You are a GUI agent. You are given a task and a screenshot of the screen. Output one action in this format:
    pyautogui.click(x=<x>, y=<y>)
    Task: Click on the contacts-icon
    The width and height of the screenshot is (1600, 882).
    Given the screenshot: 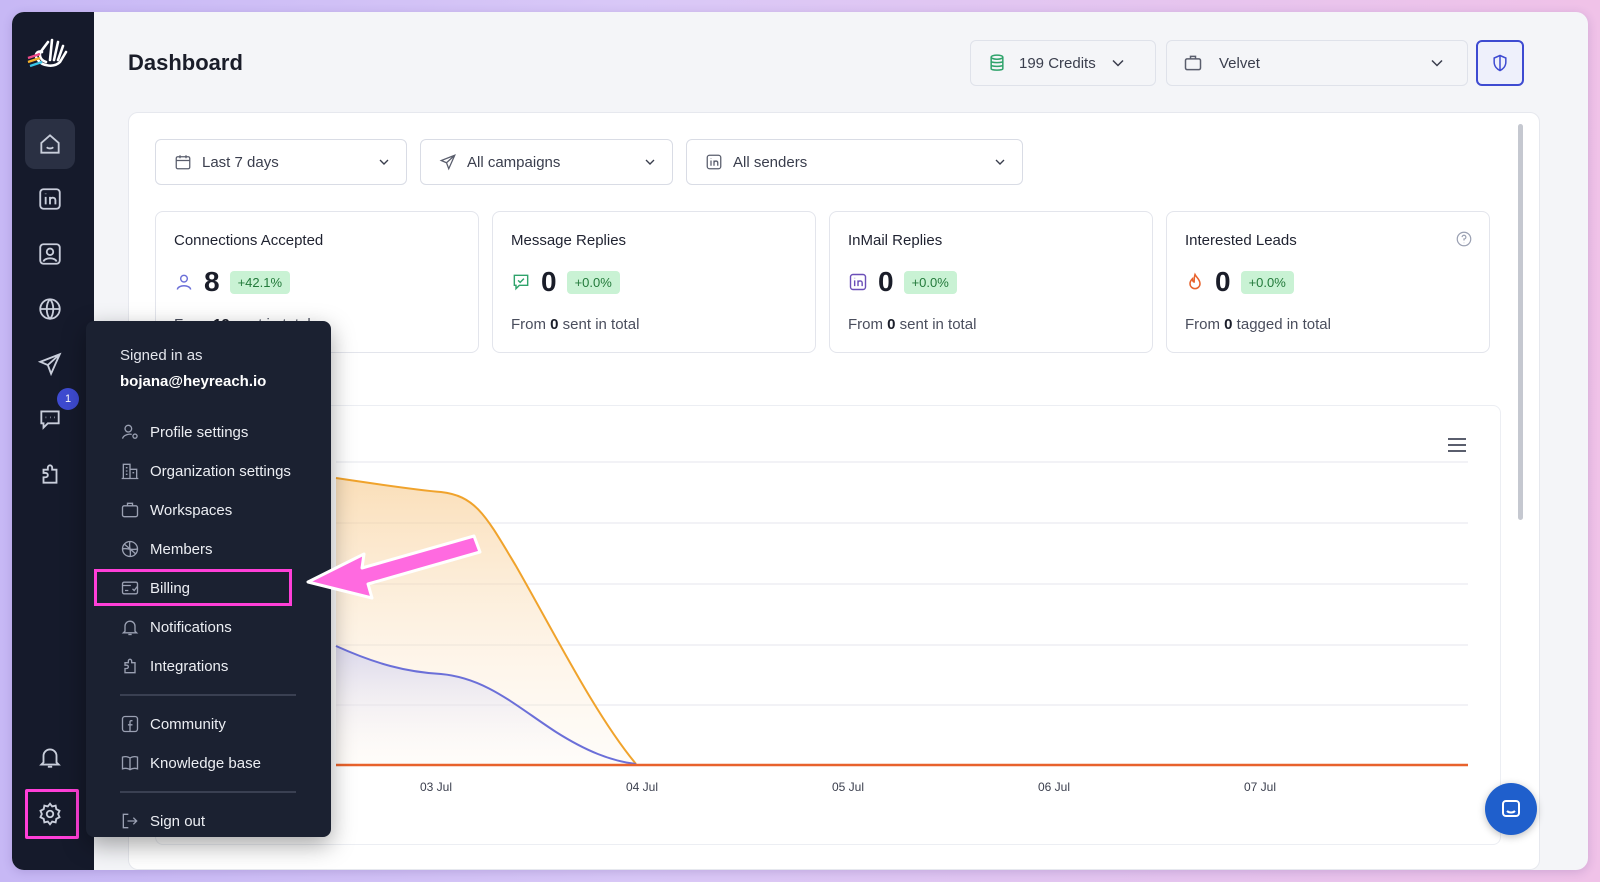 What is the action you would take?
    pyautogui.click(x=50, y=254)
    